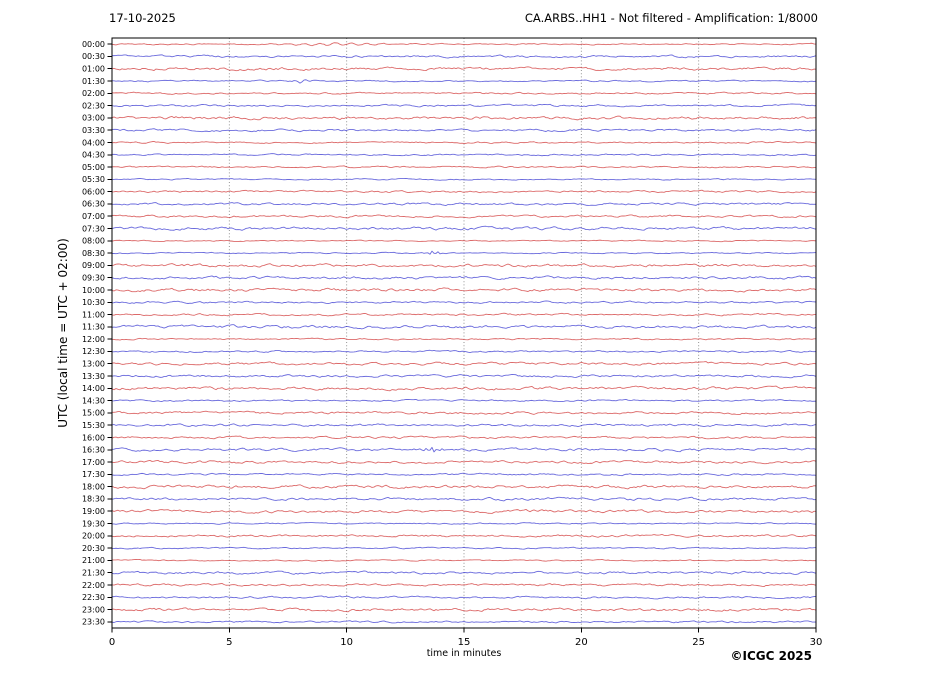 Image resolution: width=927 pixels, height=696 pixels. Describe the element at coordinates (93, 339) in the screenshot. I see `row-time-label: 12:00` at that location.